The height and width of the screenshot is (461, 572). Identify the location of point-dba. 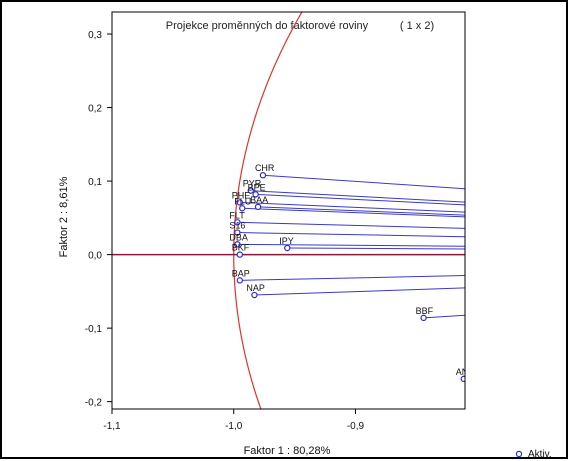
(237, 244).